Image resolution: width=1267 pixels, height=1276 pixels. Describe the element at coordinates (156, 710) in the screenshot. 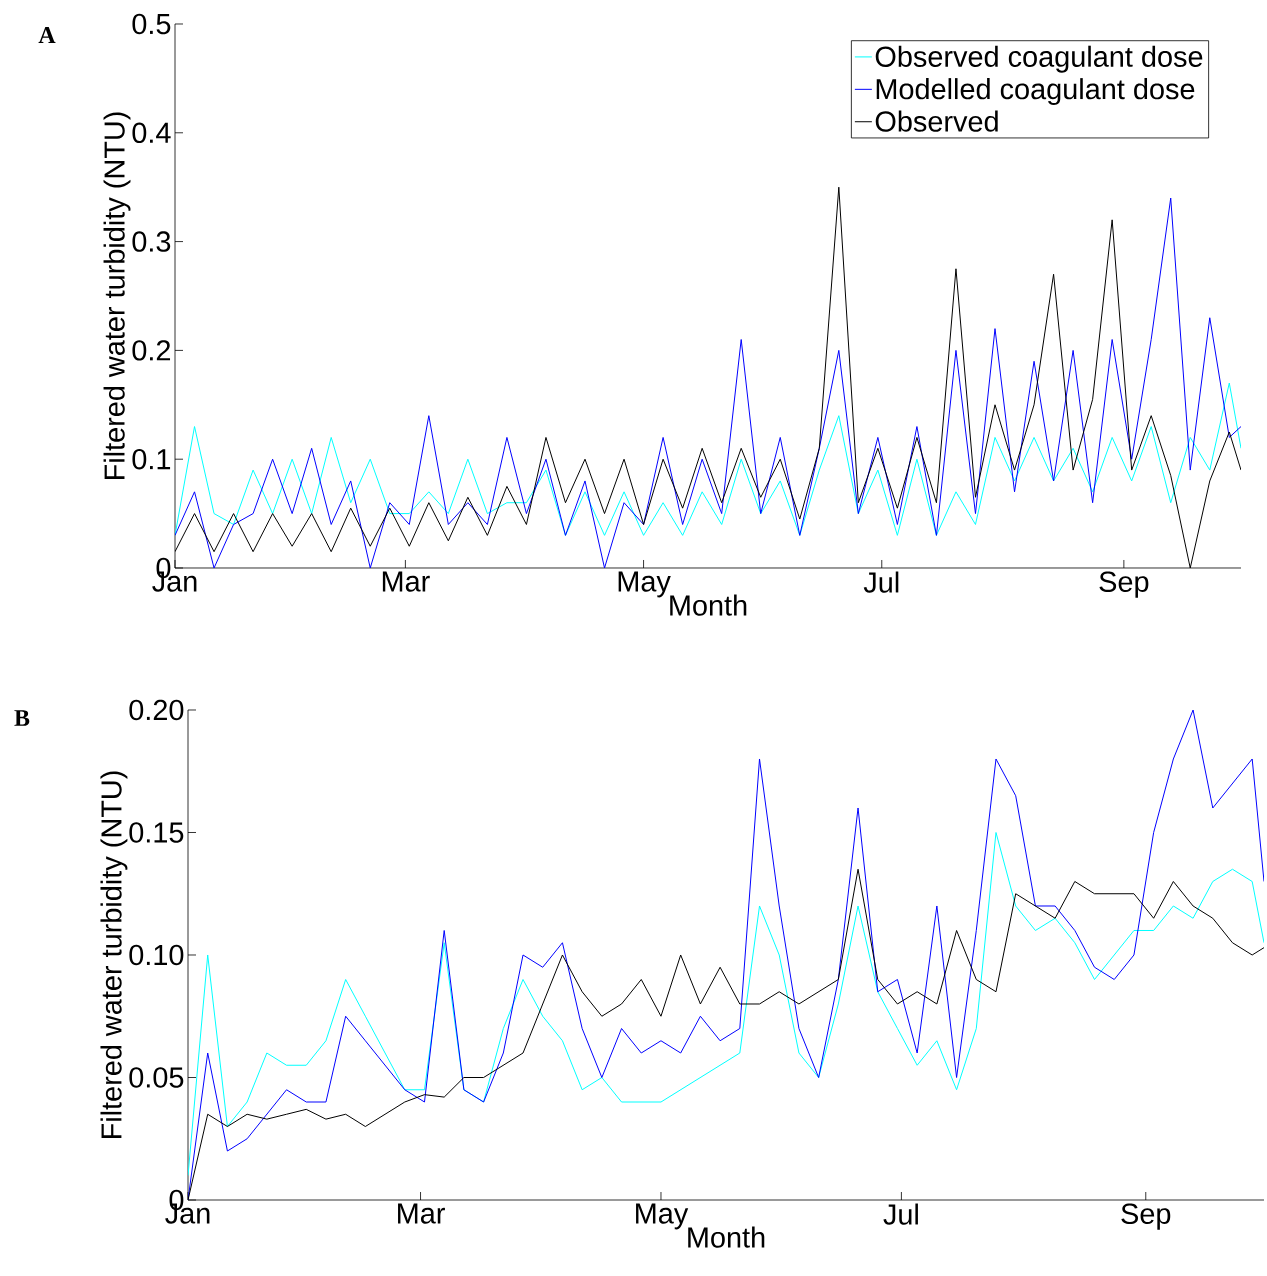

I see `y-tick-label: 0.20` at that location.